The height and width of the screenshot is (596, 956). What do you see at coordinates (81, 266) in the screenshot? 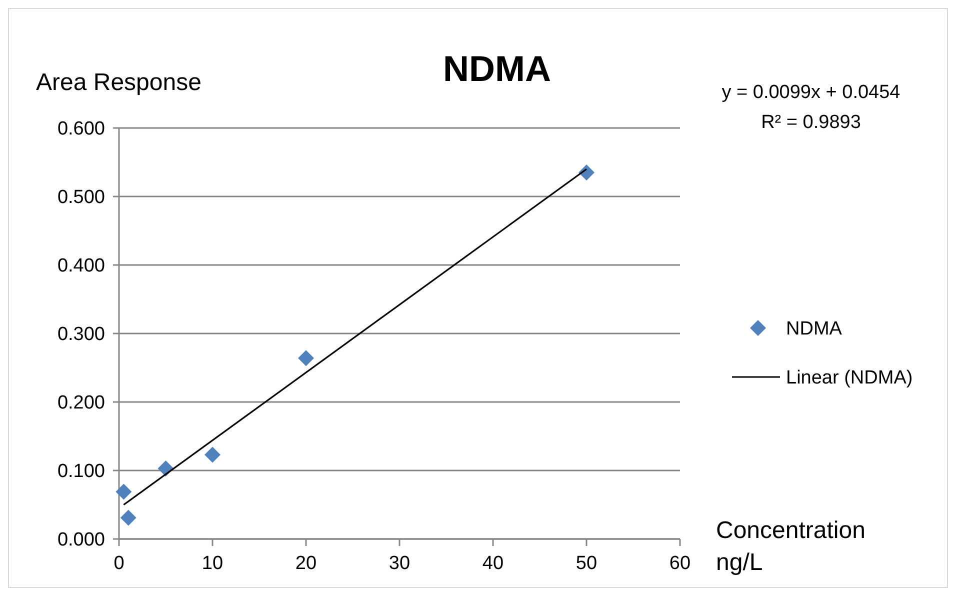
I see `y-tick-label: 0.400` at bounding box center [81, 266].